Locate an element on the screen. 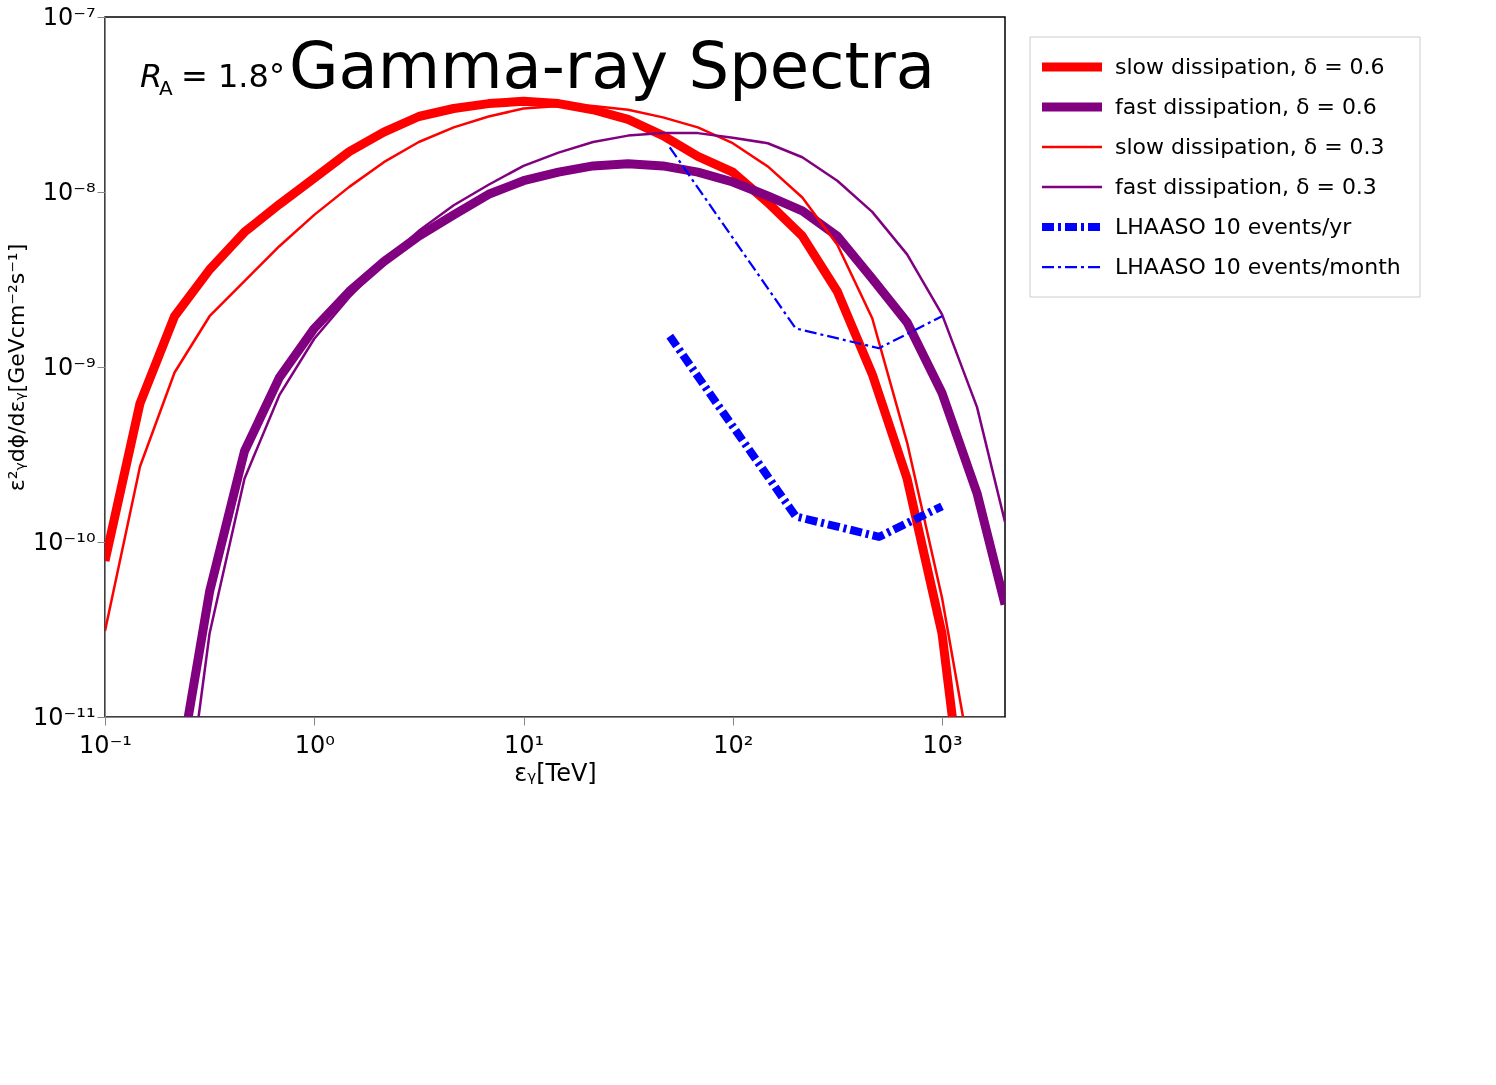  x-tick-label: 10³ is located at coordinates (942, 744).